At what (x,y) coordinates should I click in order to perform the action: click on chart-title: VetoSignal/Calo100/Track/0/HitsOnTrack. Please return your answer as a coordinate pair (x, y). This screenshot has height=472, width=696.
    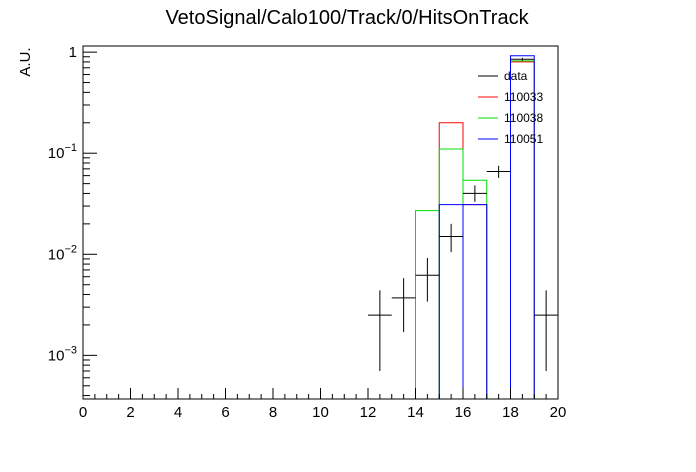
    Looking at the image, I should click on (347, 18).